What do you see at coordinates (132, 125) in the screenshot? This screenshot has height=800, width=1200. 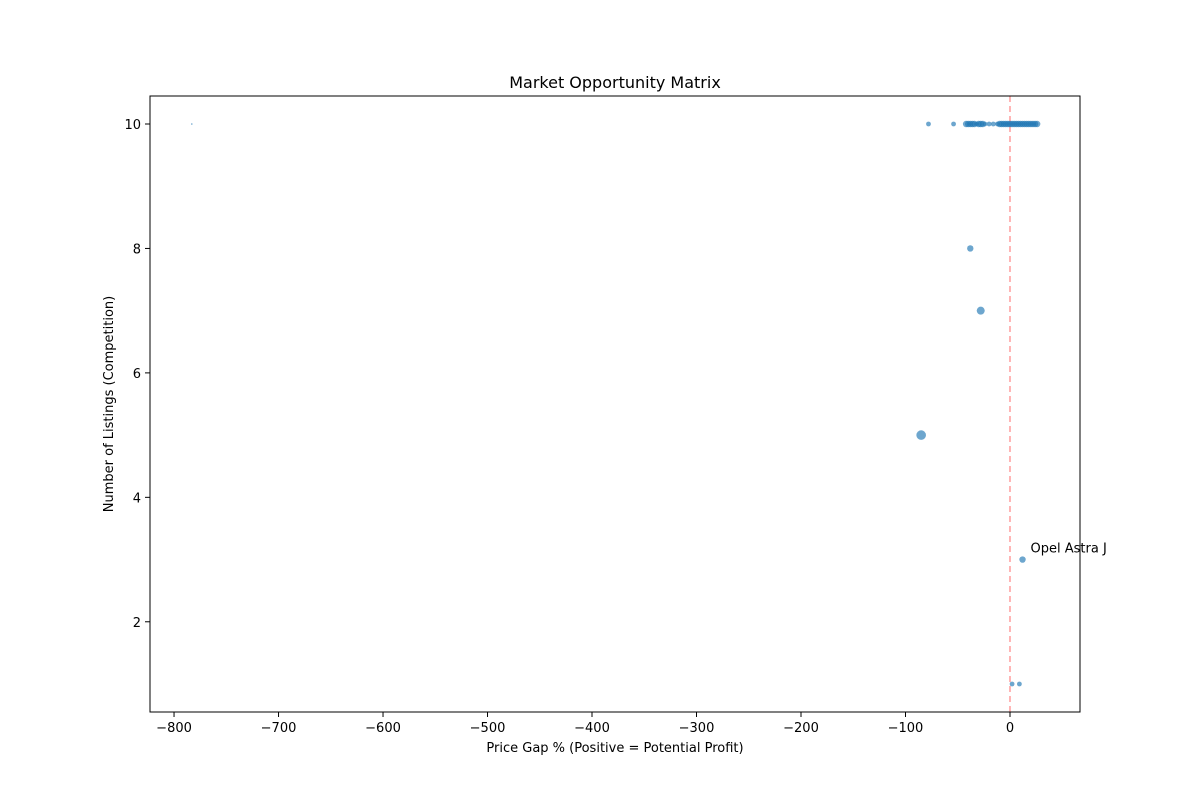 I see `y-tick-label: 10` at bounding box center [132, 125].